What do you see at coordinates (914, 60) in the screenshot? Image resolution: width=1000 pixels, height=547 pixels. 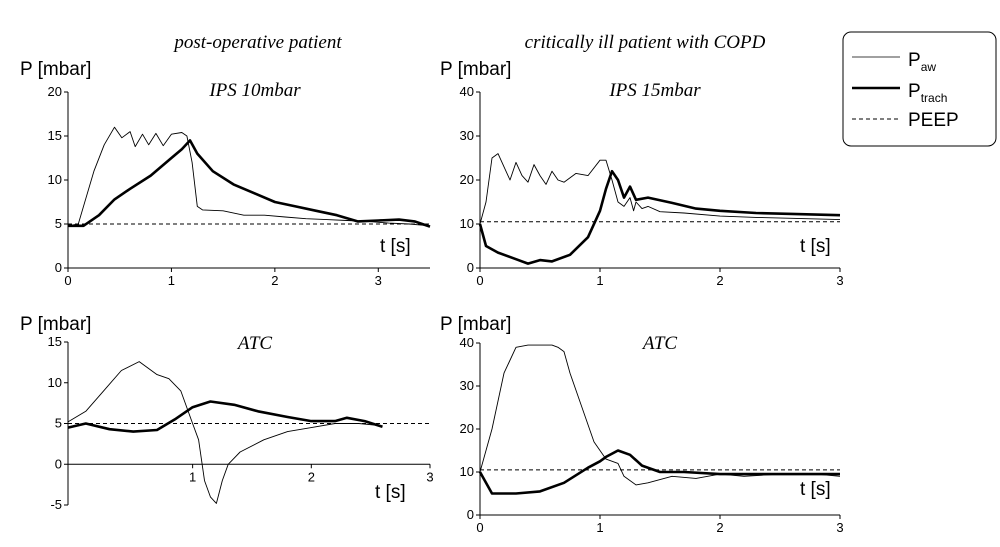 I see `legend-label-paw-main: P` at bounding box center [914, 60].